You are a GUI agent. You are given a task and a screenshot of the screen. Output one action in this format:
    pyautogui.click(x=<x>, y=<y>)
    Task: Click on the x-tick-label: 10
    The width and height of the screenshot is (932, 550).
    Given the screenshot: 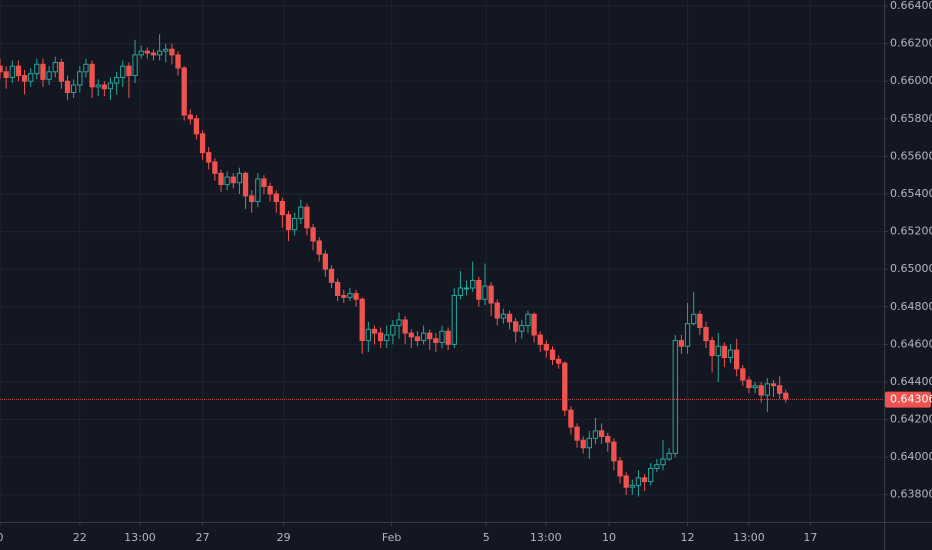 What is the action you would take?
    pyautogui.click(x=609, y=537)
    